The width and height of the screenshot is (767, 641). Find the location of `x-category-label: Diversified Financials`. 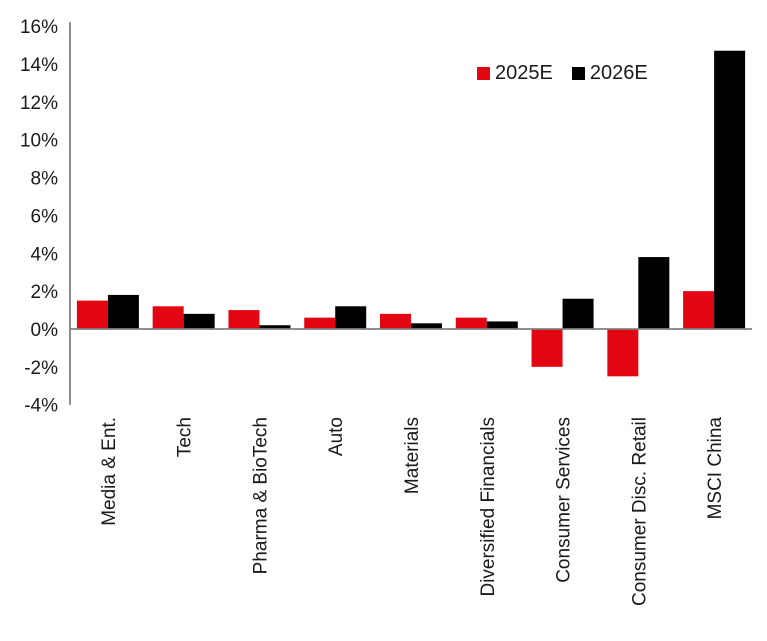

x-category-label: Diversified Financials is located at coordinates (488, 507).